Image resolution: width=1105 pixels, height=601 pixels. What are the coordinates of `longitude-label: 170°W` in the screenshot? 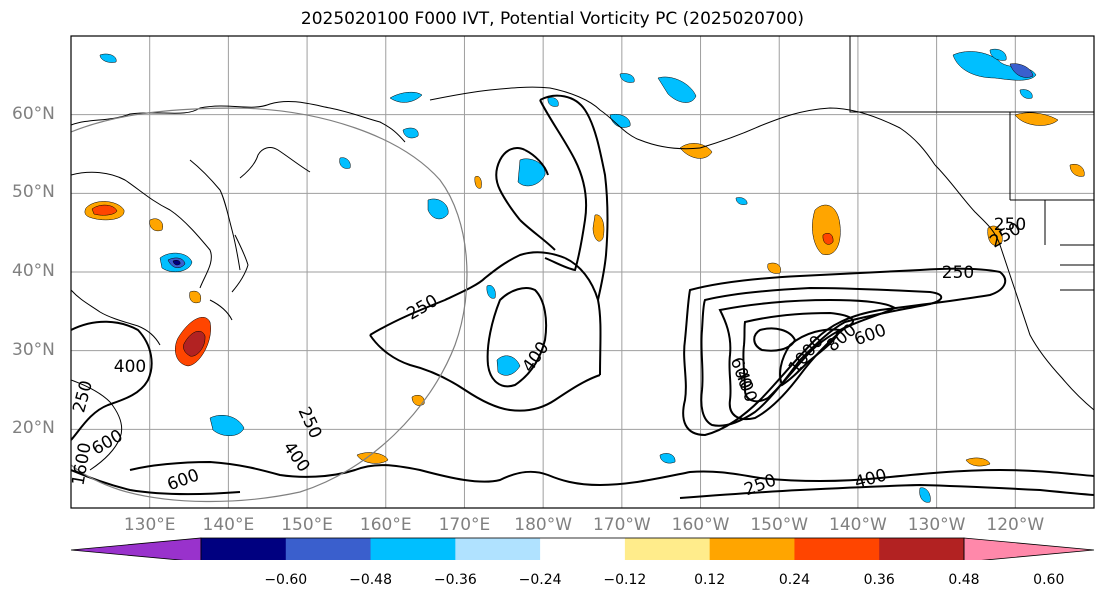 It's located at (621, 525).